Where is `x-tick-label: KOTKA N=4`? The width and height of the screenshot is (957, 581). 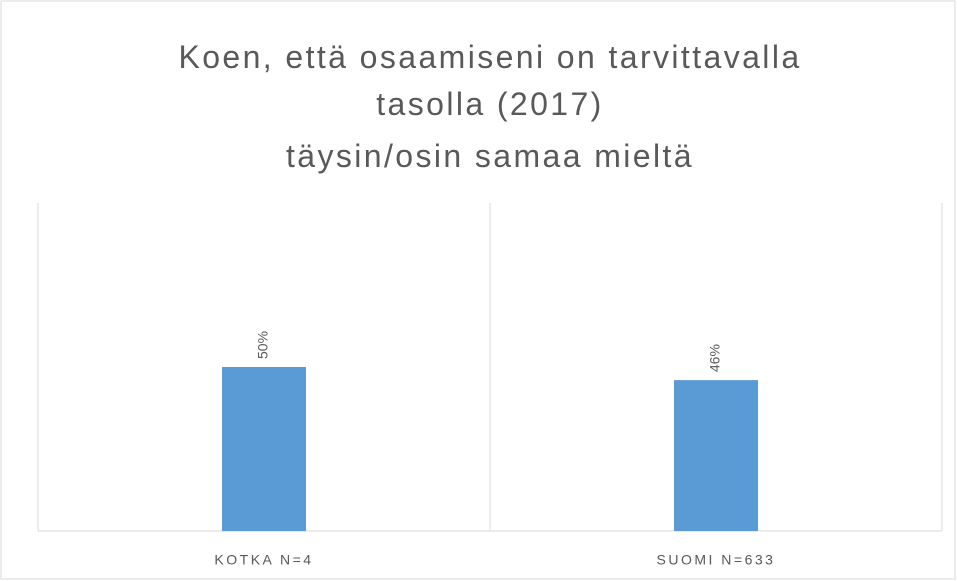 x-tick-label: KOTKA N=4 is located at coordinates (263, 560).